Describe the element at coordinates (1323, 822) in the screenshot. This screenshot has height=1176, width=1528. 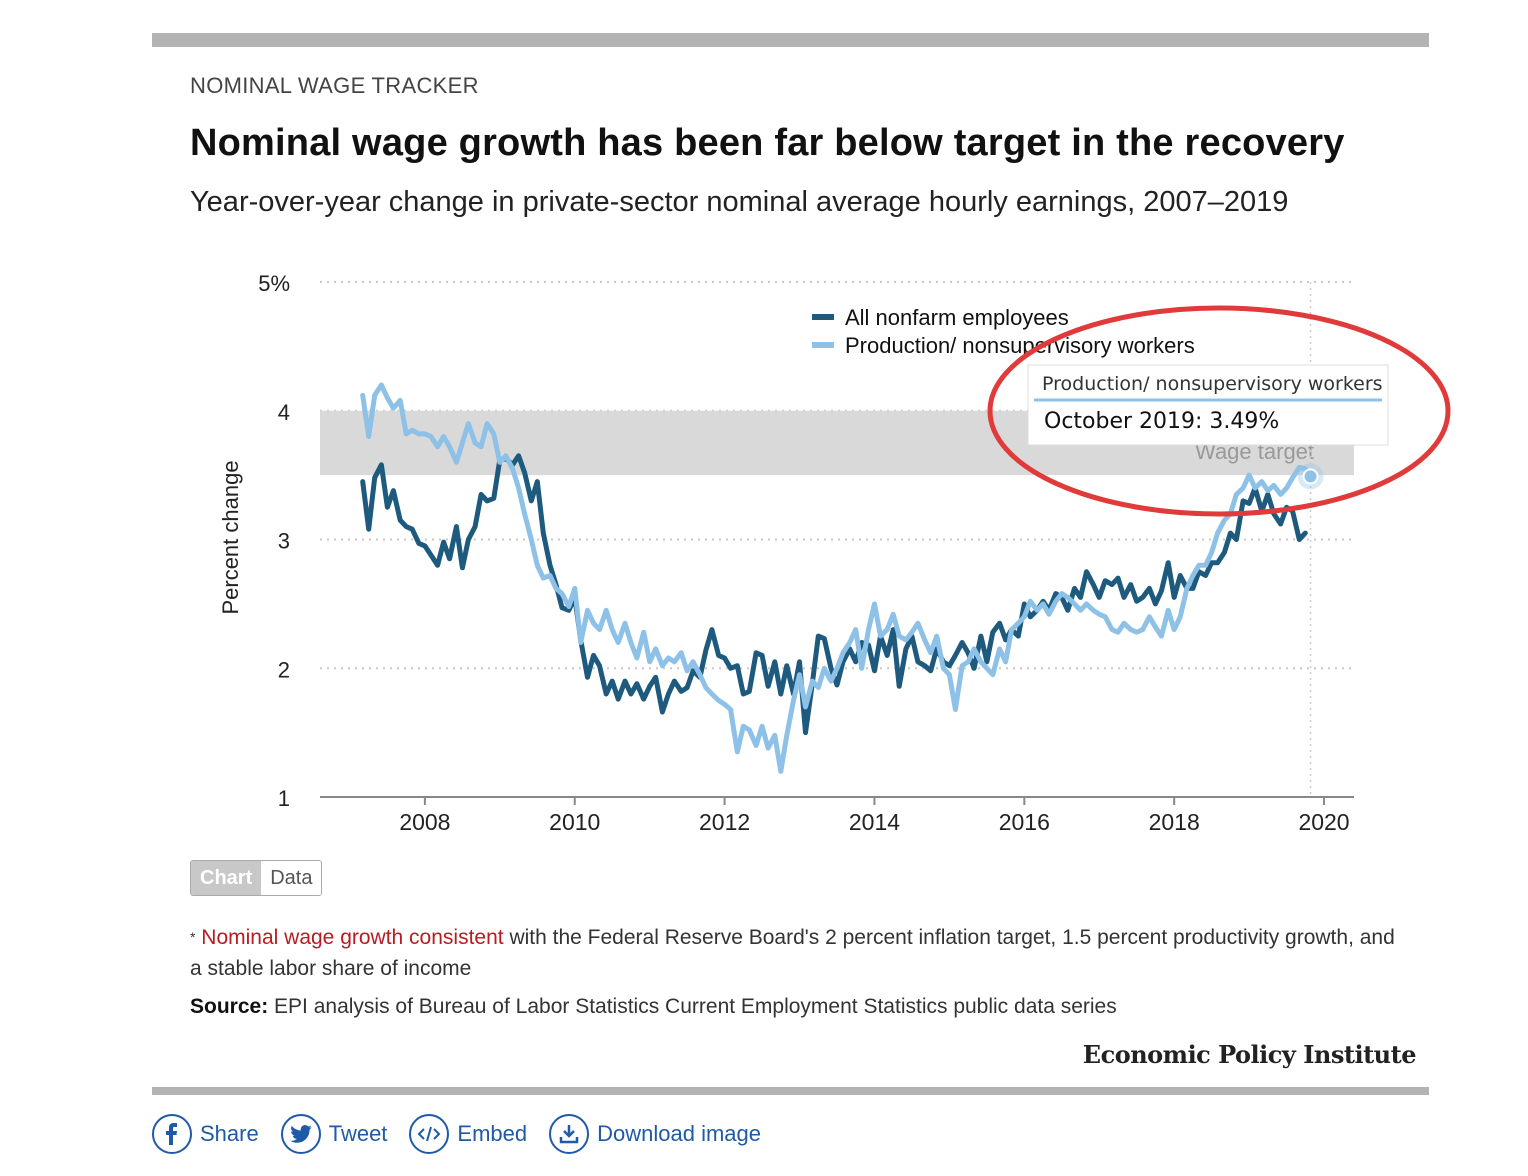
I see `x-tick-label: 2020` at that location.